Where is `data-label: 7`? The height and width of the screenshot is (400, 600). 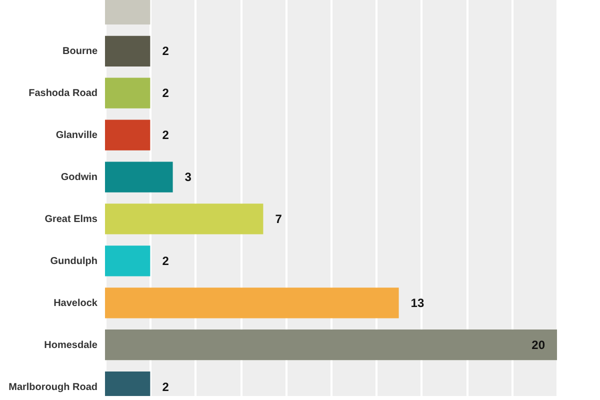
data-label: 7 is located at coordinates (278, 219).